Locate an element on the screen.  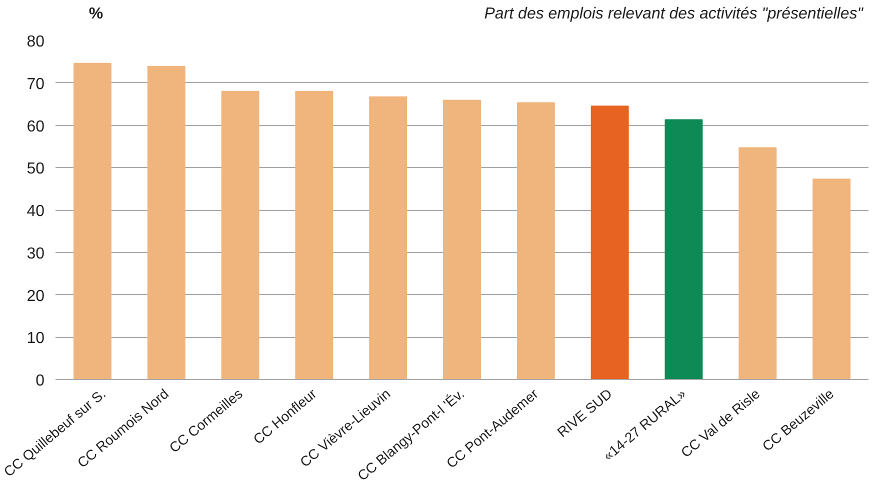
y-tick-label: 30 is located at coordinates (35, 253).